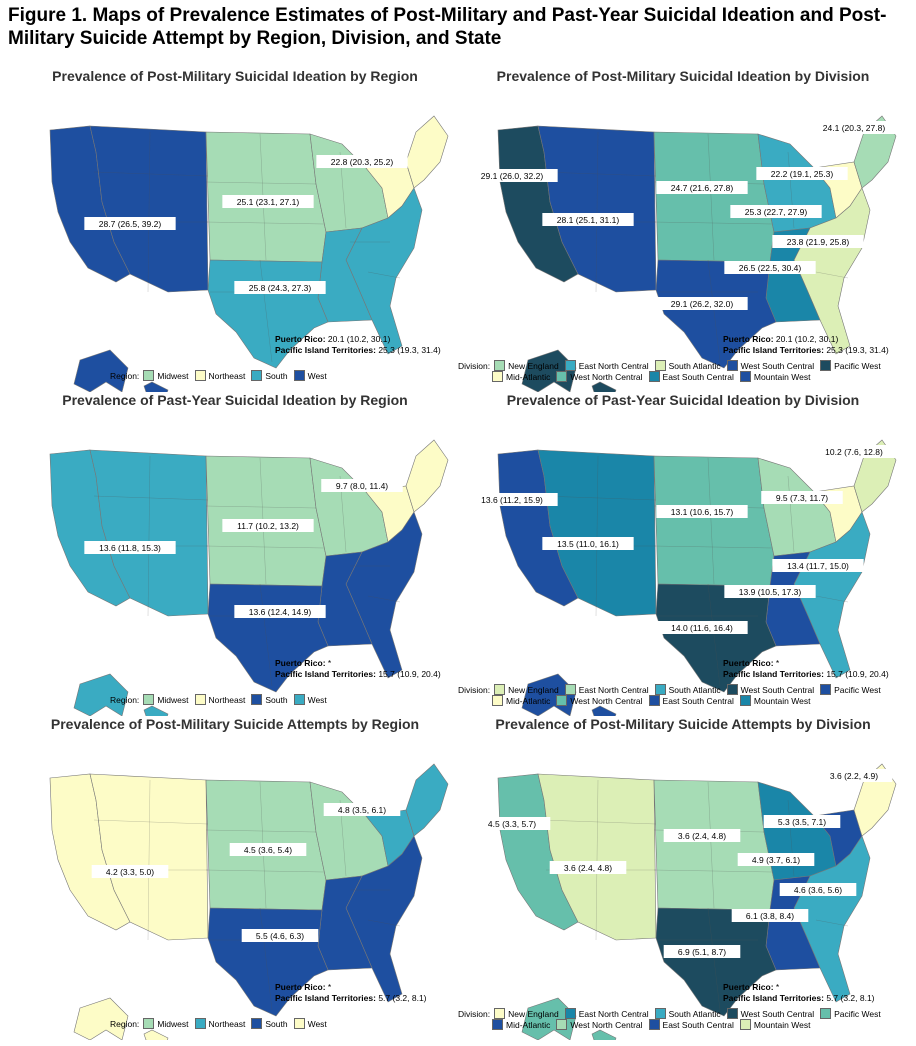 The height and width of the screenshot is (1046, 916). I want to click on value-label-mountain: 28.1 (25.1, 31.1), so click(588, 220).